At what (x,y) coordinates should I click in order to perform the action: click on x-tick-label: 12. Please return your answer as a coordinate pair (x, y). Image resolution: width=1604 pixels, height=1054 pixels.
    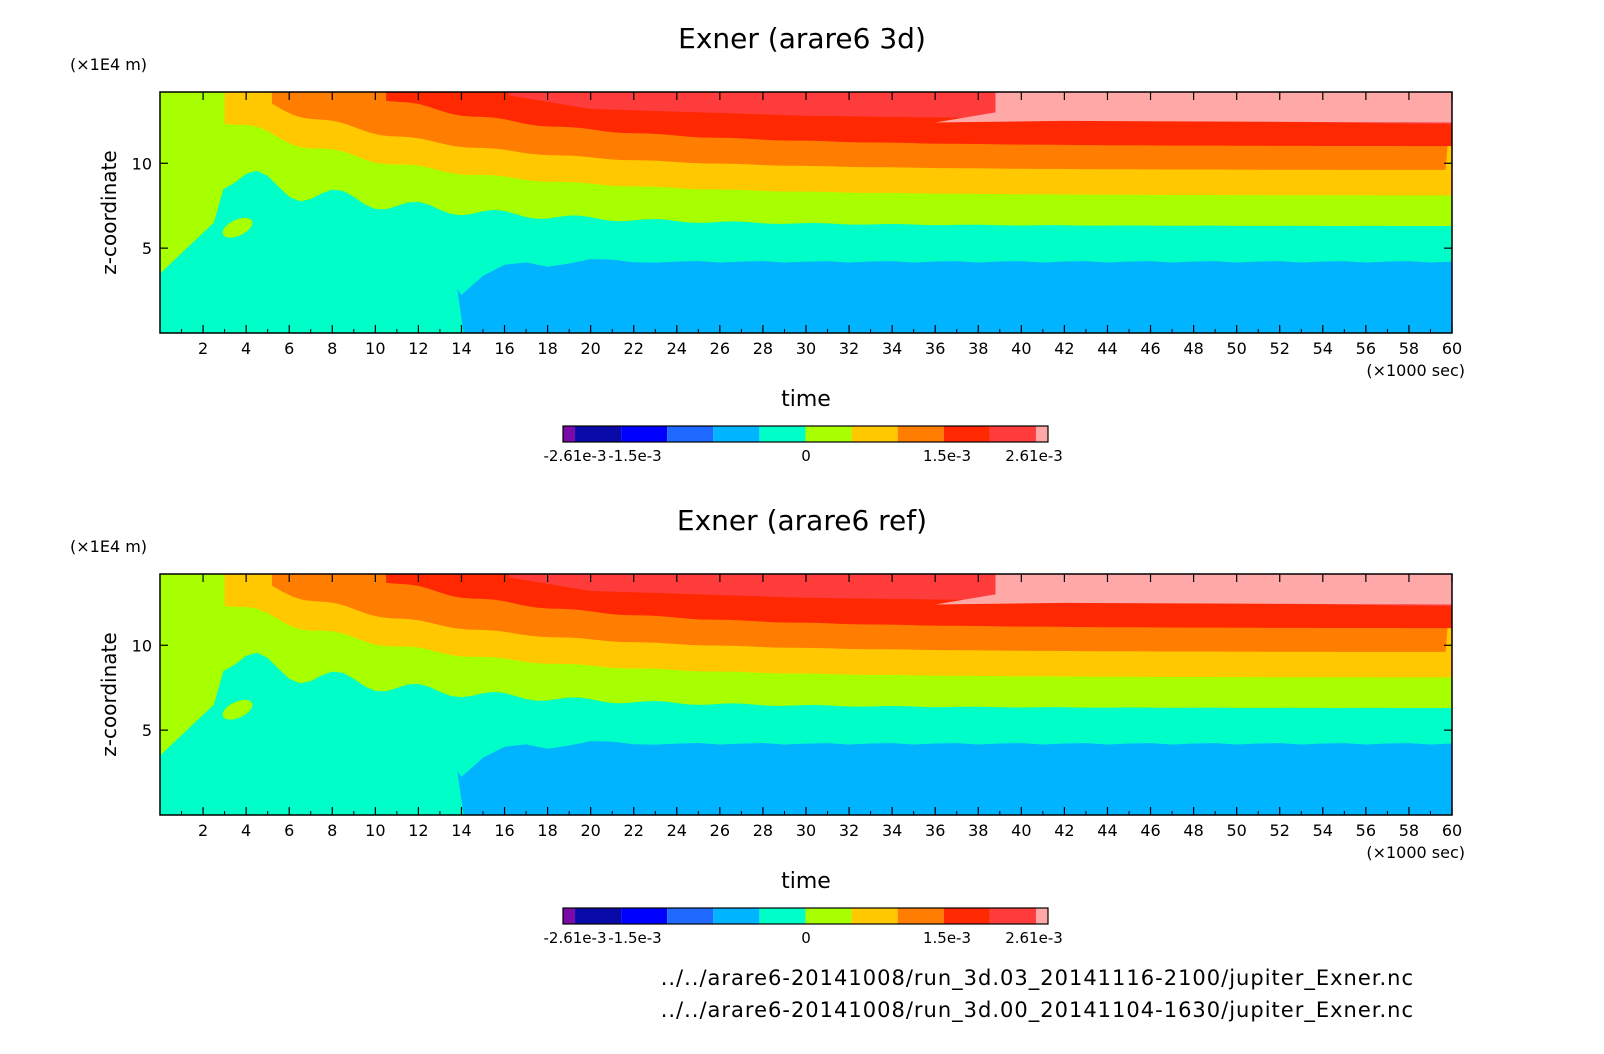
    Looking at the image, I should click on (418, 830).